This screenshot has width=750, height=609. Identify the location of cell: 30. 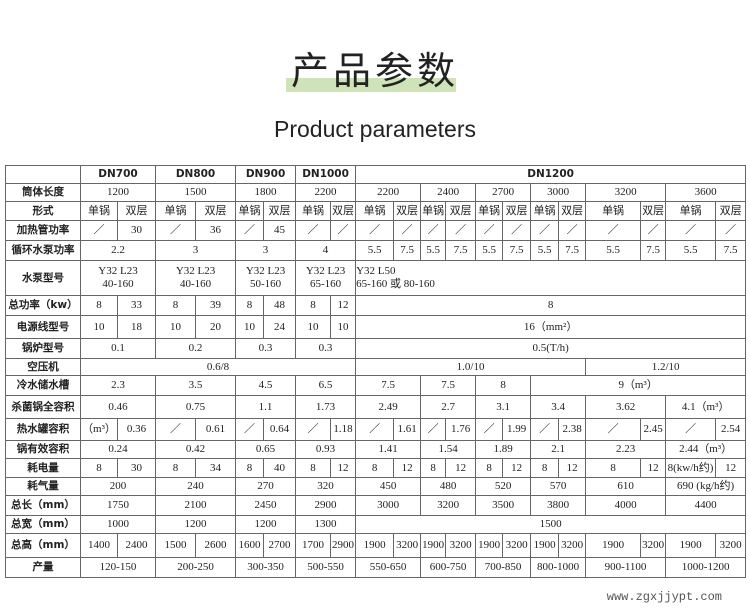
(136, 468).